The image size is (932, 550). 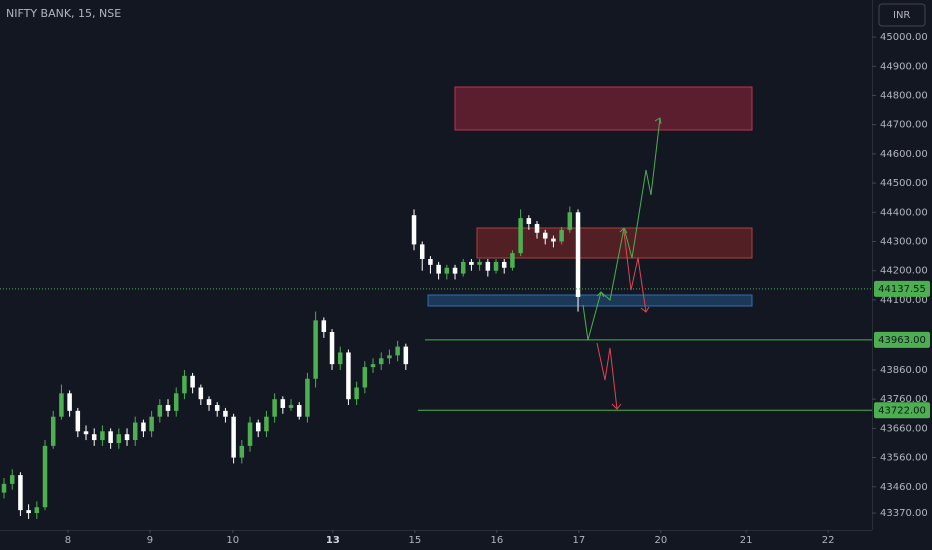 What do you see at coordinates (904, 95) in the screenshot?
I see `y-tick-label: 44800.00` at bounding box center [904, 95].